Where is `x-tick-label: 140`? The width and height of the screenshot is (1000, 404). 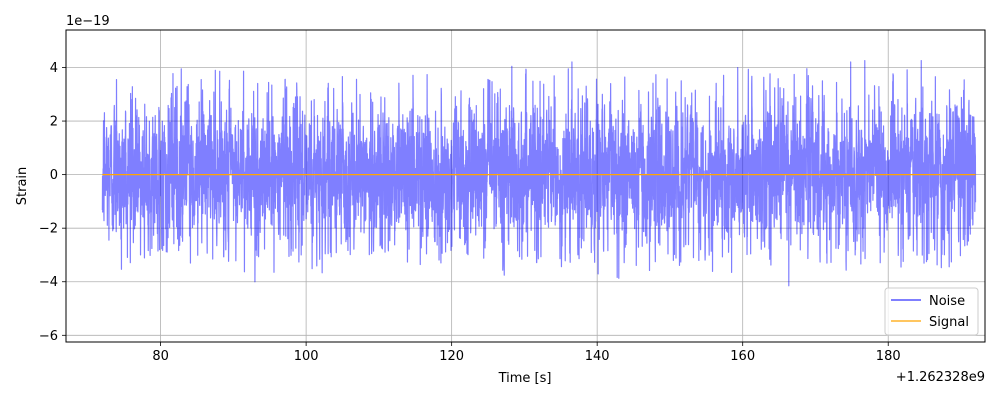 x-tick-label: 140 is located at coordinates (597, 356).